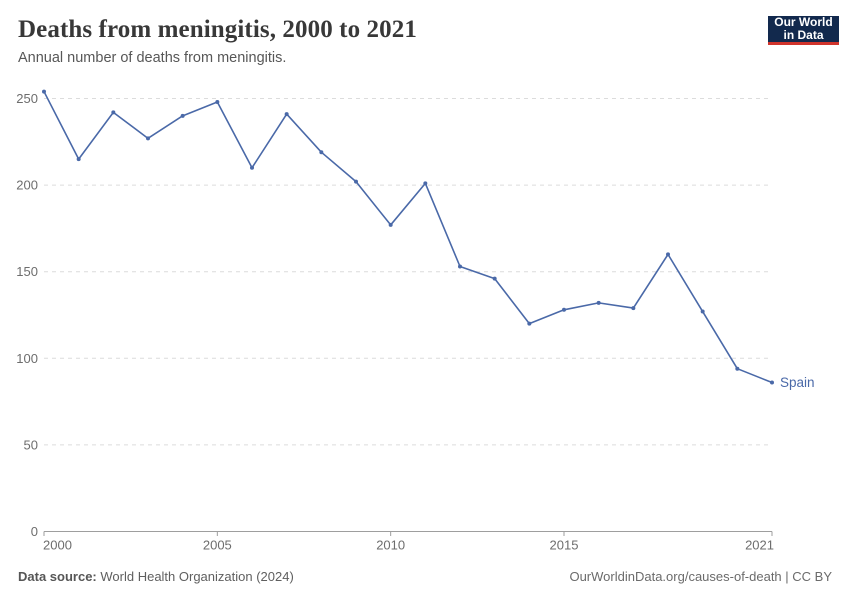 This screenshot has width=850, height=600. I want to click on y-tick-label: 50, so click(31, 444).